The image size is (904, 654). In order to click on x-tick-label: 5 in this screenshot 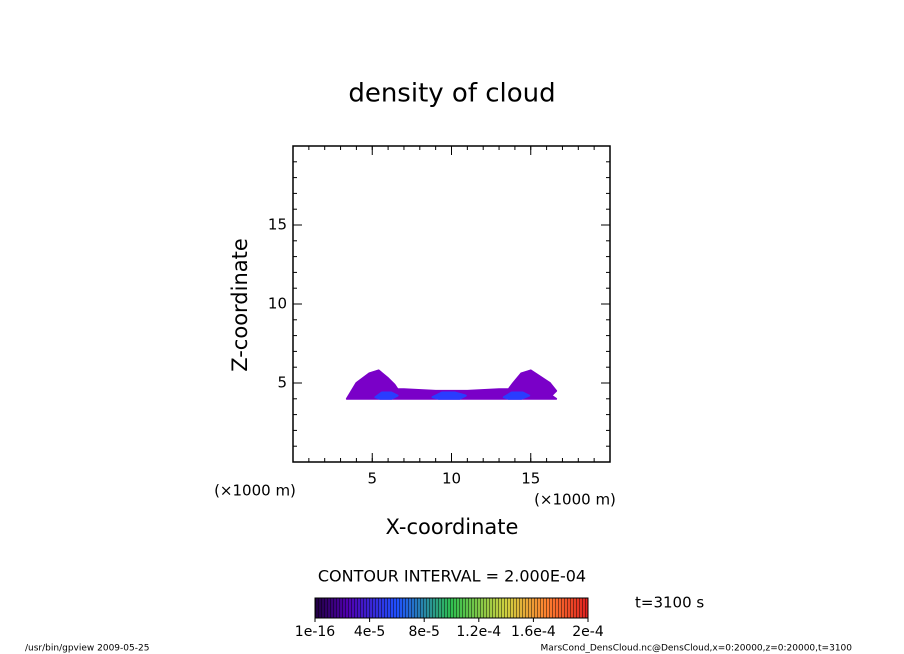, I will do `click(372, 479)`.